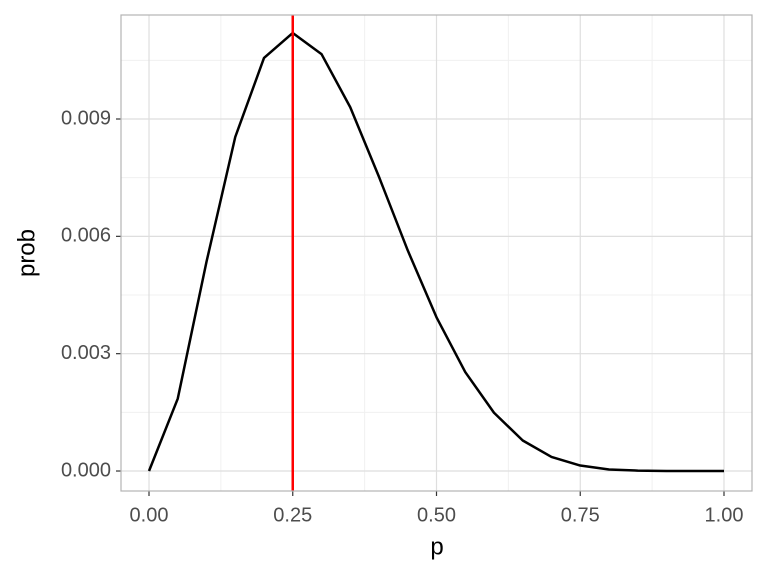 The image size is (768, 576). What do you see at coordinates (26, 253) in the screenshot?
I see `y-axis-label: prob` at bounding box center [26, 253].